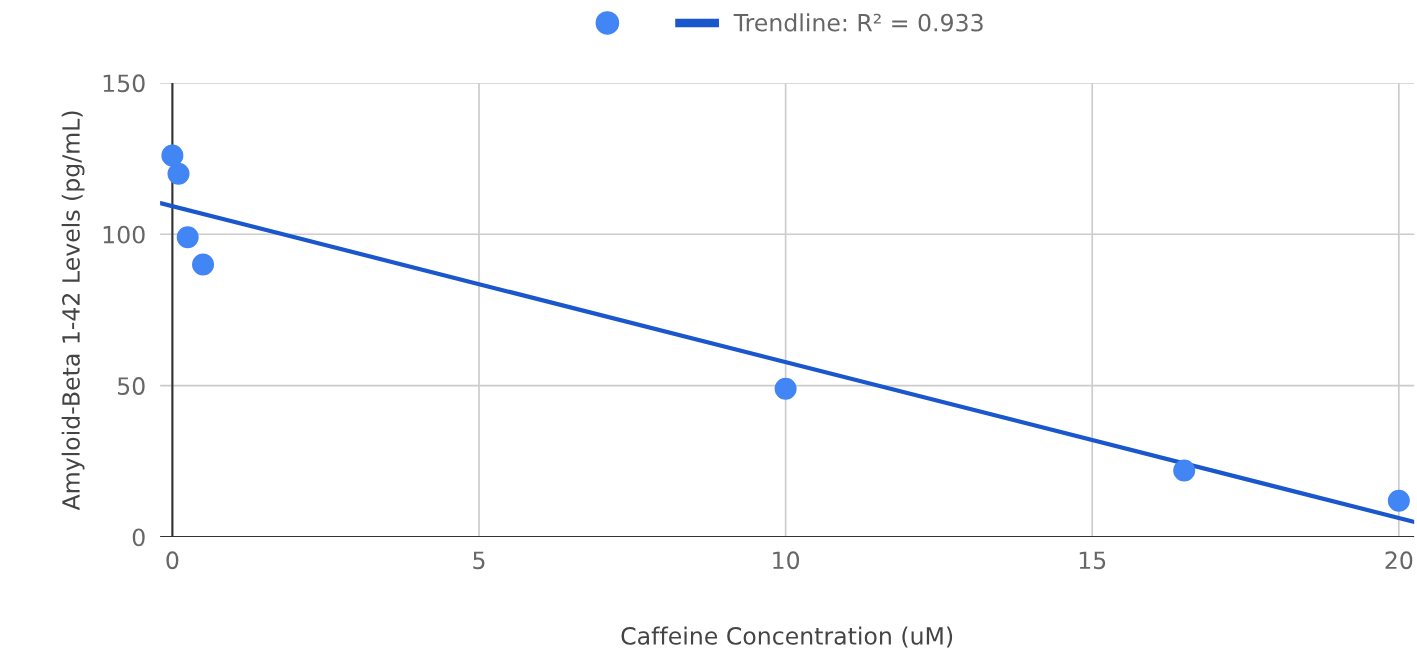 This screenshot has height=663, width=1417. Describe the element at coordinates (858, 22) in the screenshot. I see `legend-label: Trendline: R² = 0.933` at that location.